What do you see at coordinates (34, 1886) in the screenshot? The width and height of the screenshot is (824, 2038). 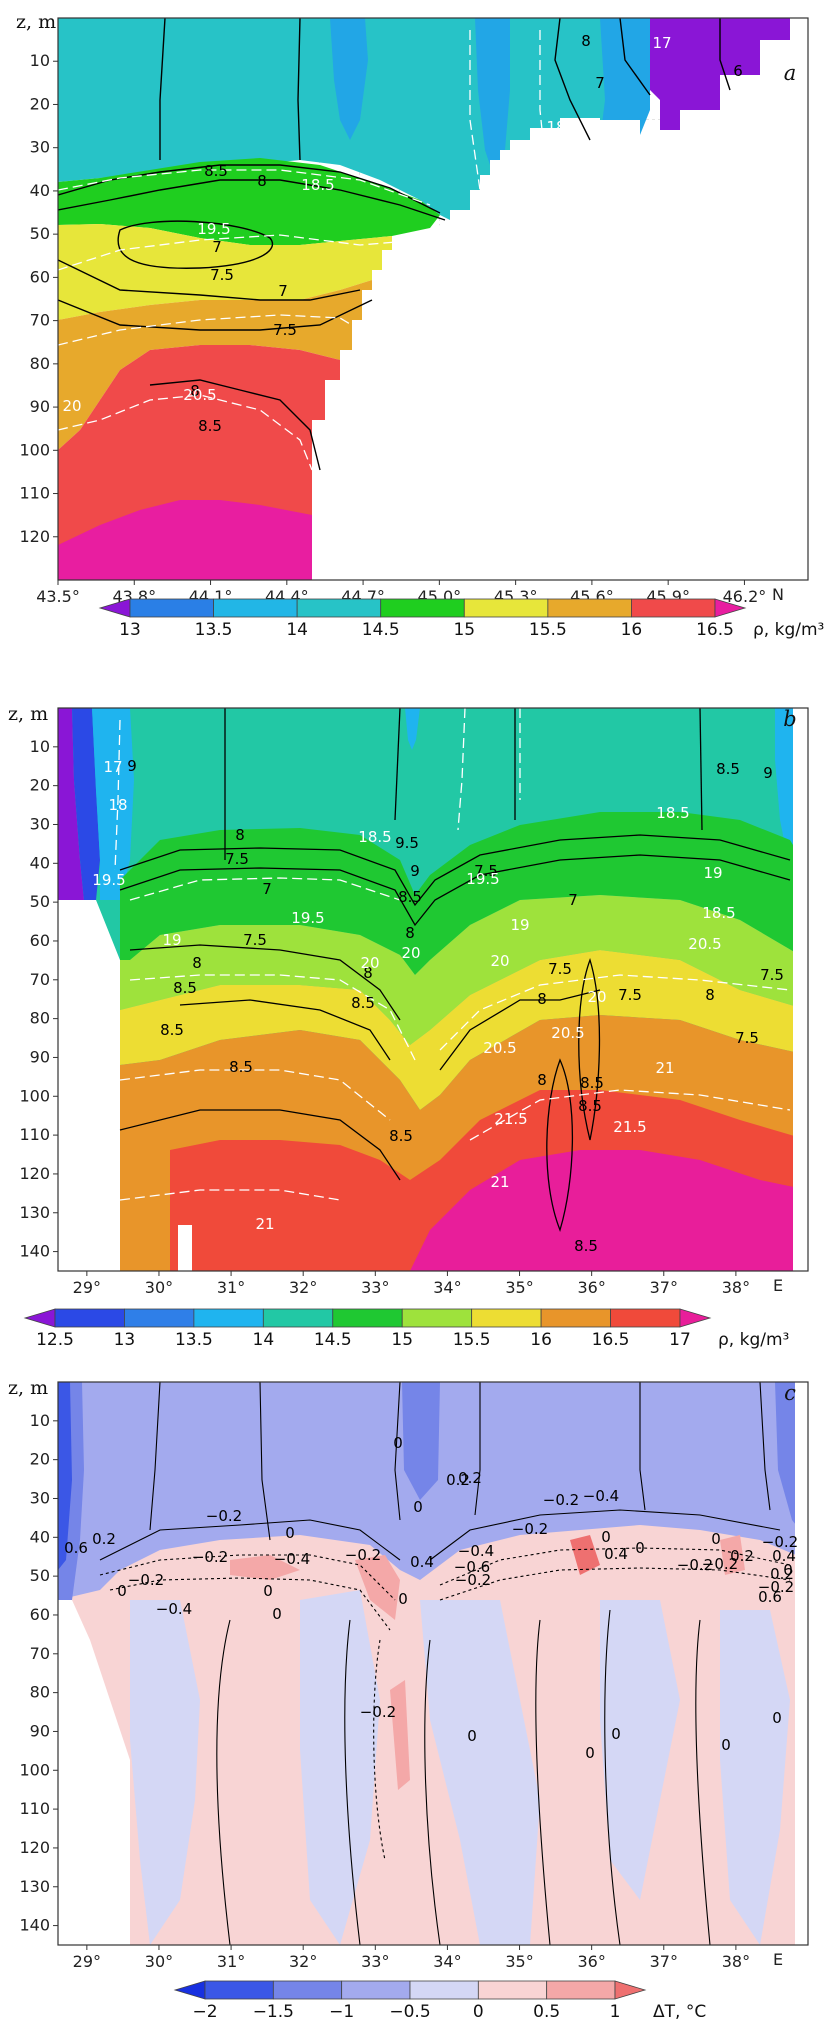 I see `panel-c-ytick-label: 130` at bounding box center [34, 1886].